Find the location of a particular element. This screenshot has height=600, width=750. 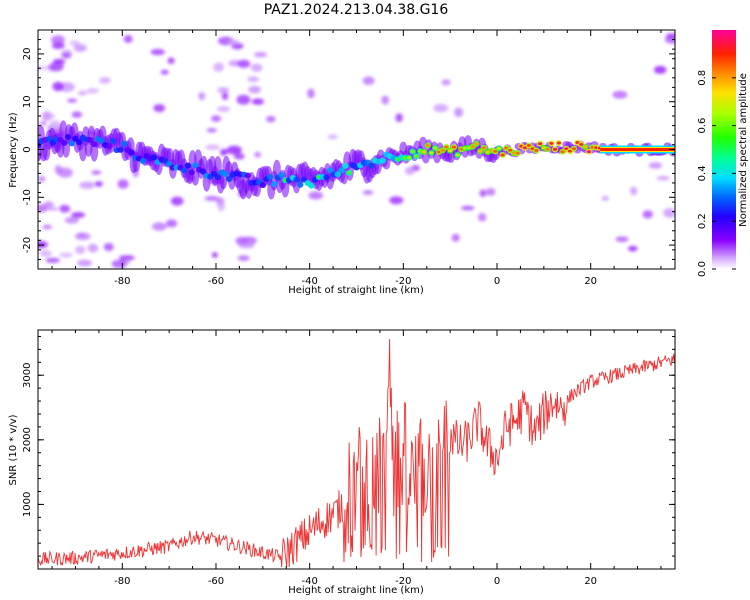

snr-ytick-label: 3000 is located at coordinates (27, 374).